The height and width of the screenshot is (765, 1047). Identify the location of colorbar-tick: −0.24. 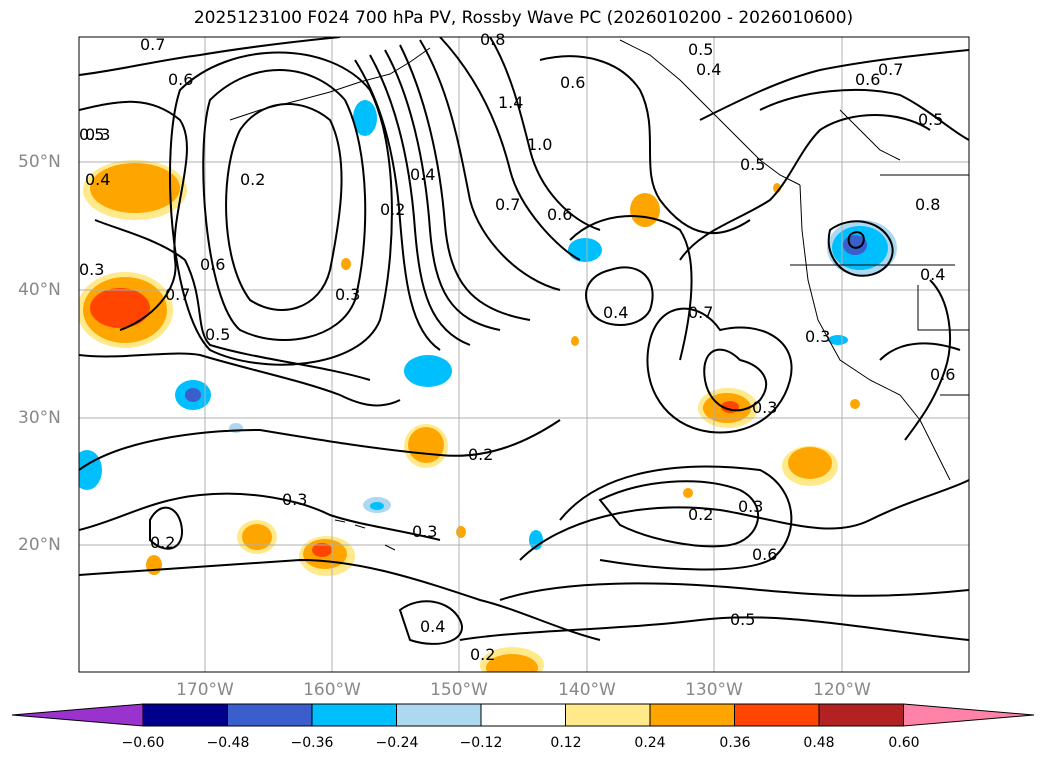
(397, 743).